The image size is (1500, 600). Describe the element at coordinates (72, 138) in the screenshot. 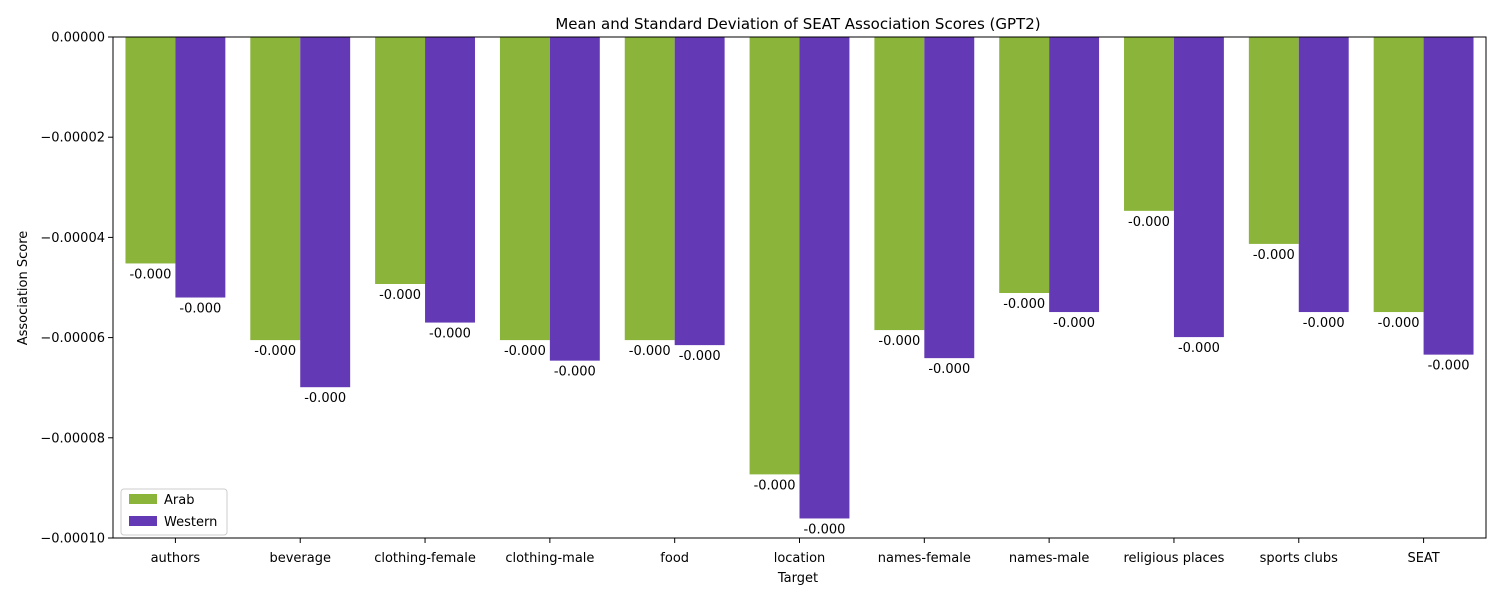

I see `y-tick-label: −0.00002` at that location.